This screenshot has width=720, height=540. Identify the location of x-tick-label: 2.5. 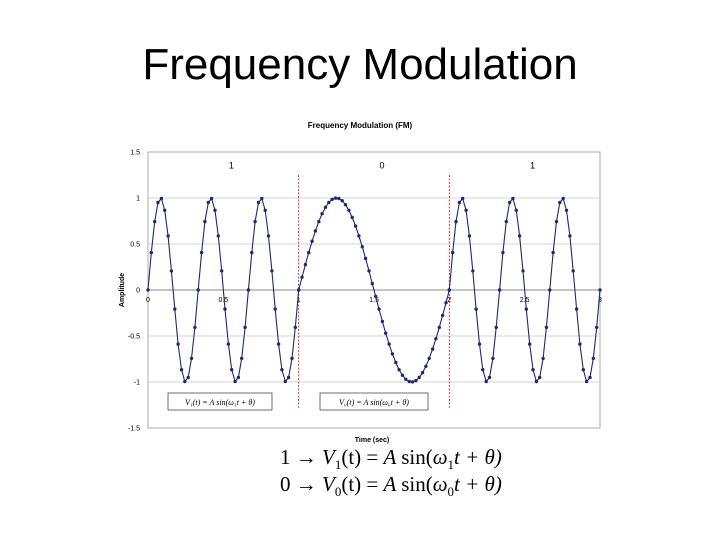
(525, 300).